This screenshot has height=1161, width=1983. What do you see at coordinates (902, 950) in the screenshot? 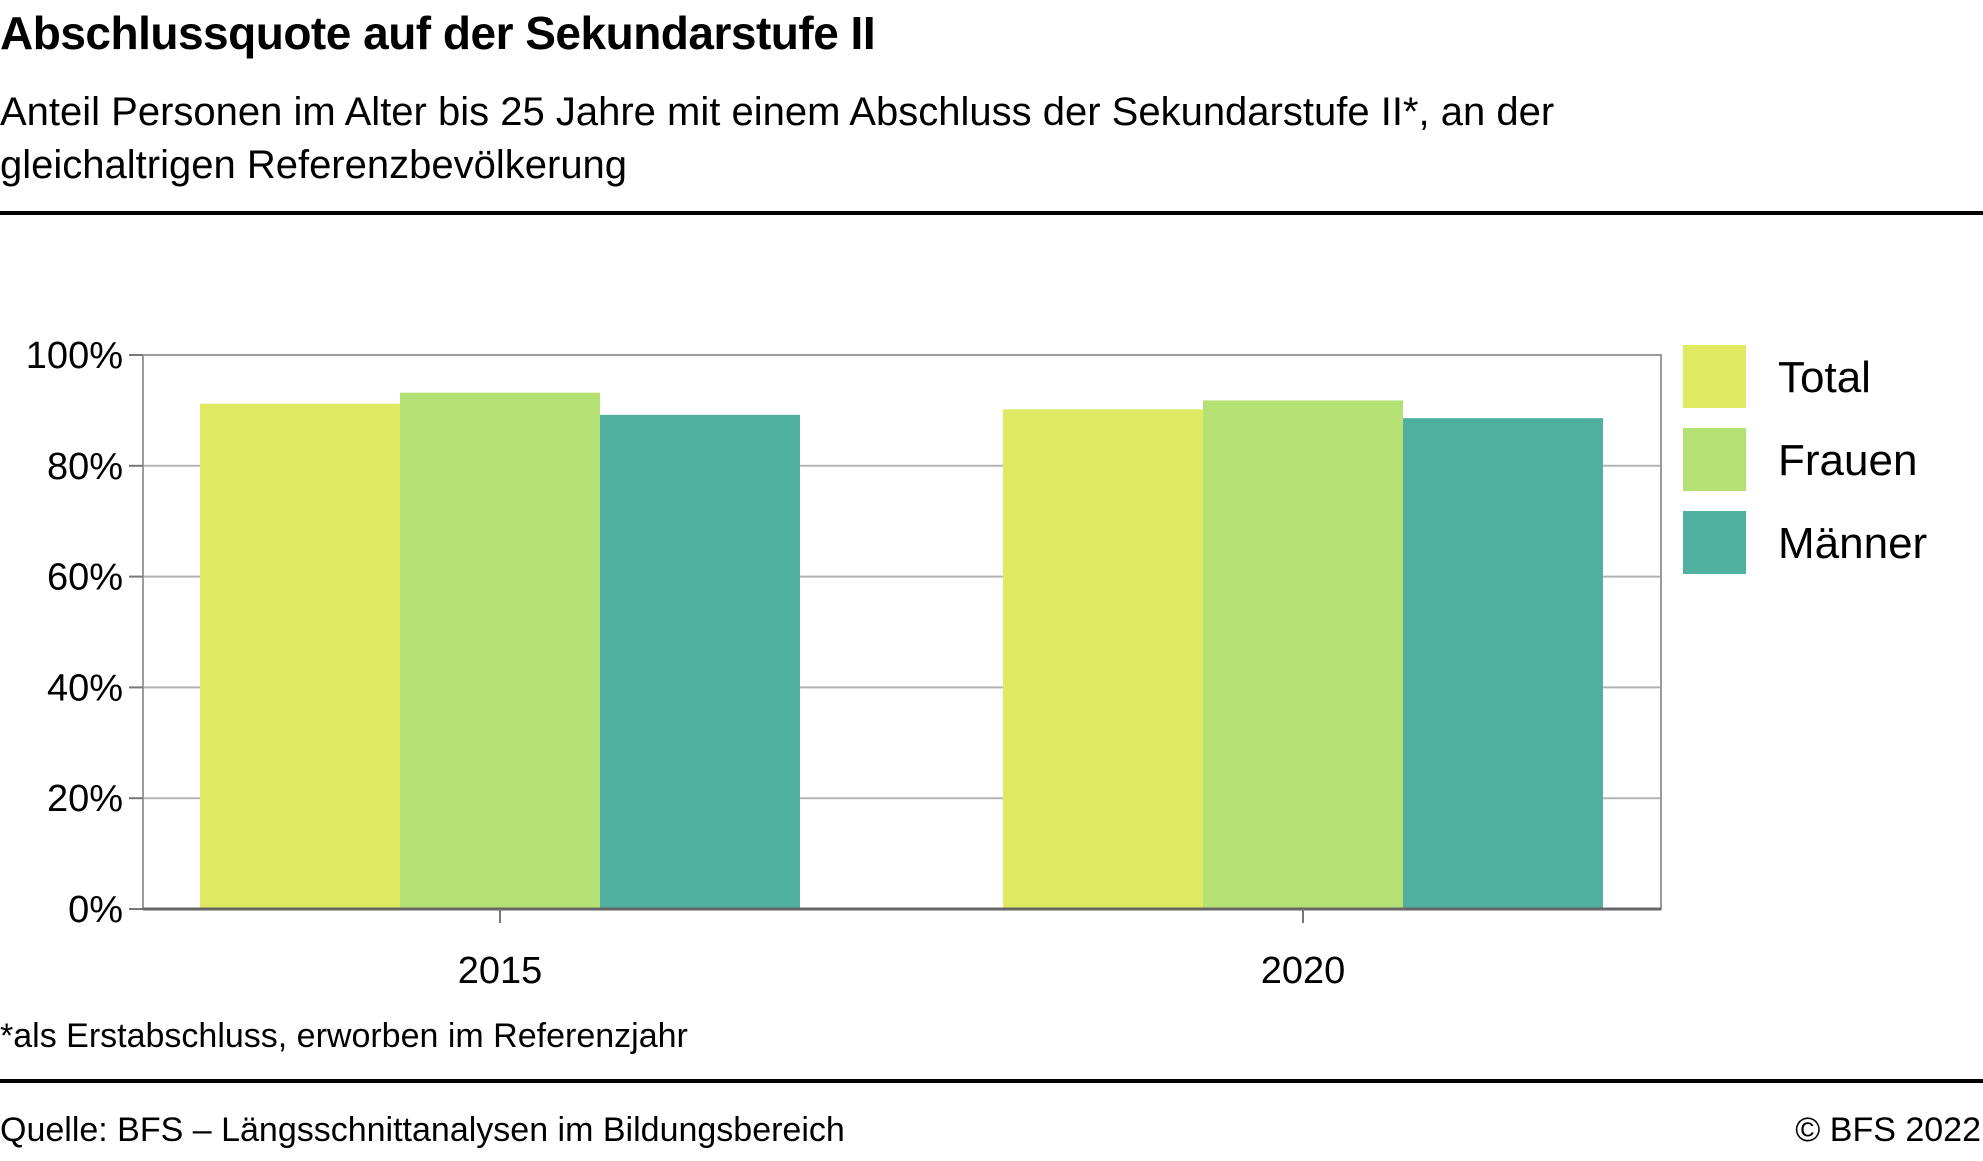
I see `x-axis-ticks: 2015 2020` at bounding box center [902, 950].